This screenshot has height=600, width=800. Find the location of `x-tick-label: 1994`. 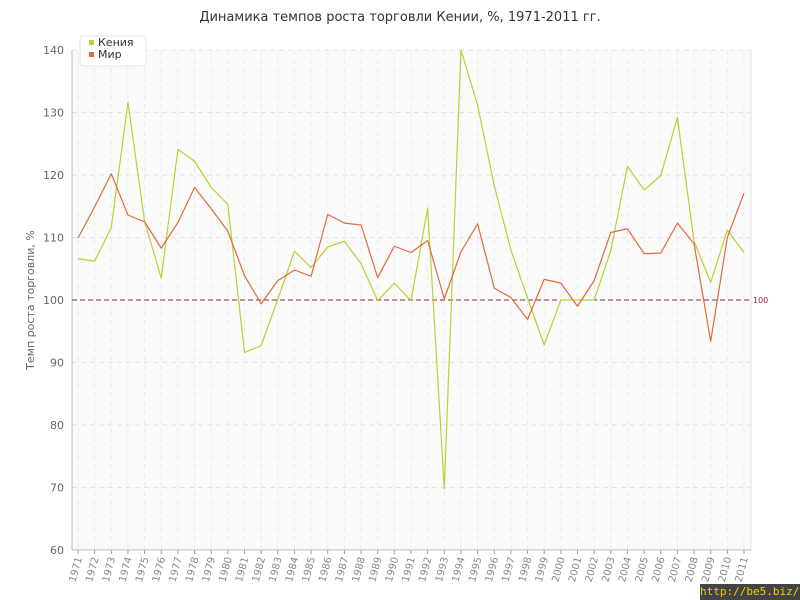

x-tick-label: 1994 is located at coordinates (459, 569).